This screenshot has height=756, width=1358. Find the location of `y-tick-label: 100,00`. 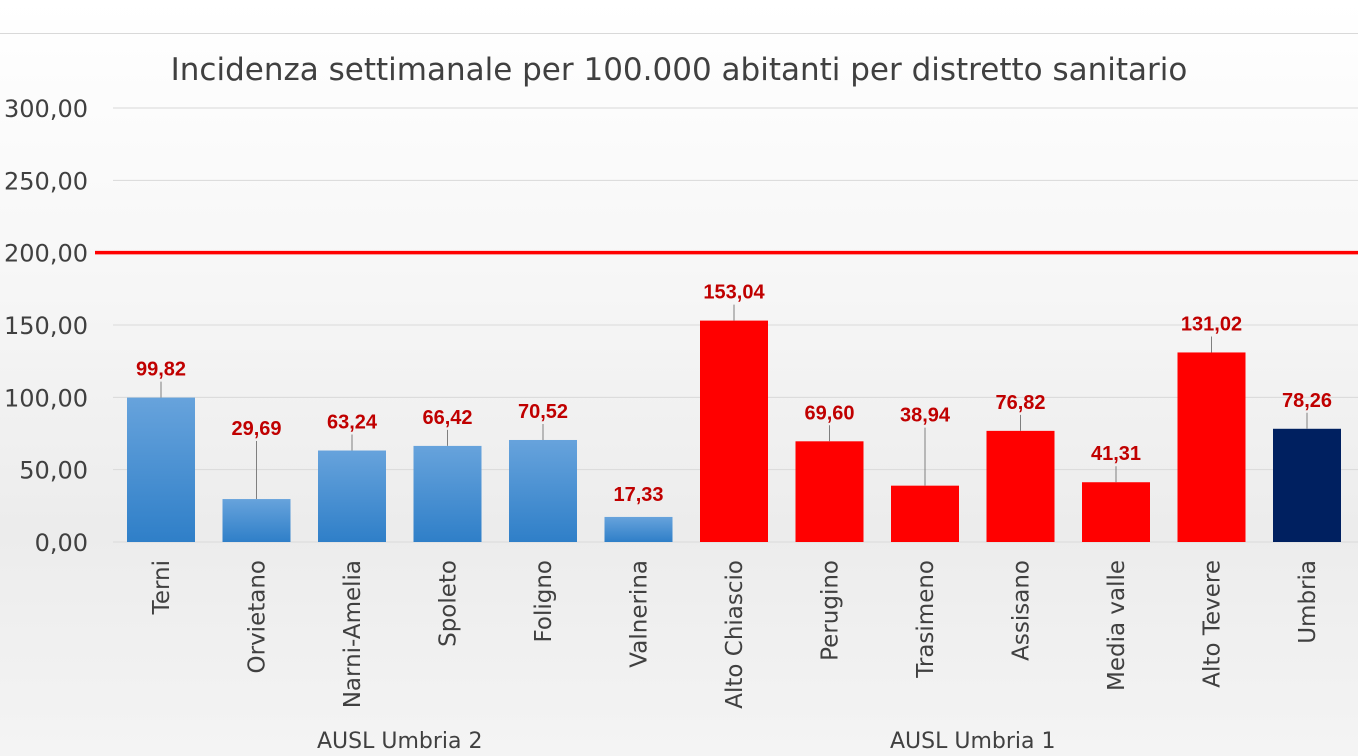

y-tick-label: 100,00 is located at coordinates (46, 398).